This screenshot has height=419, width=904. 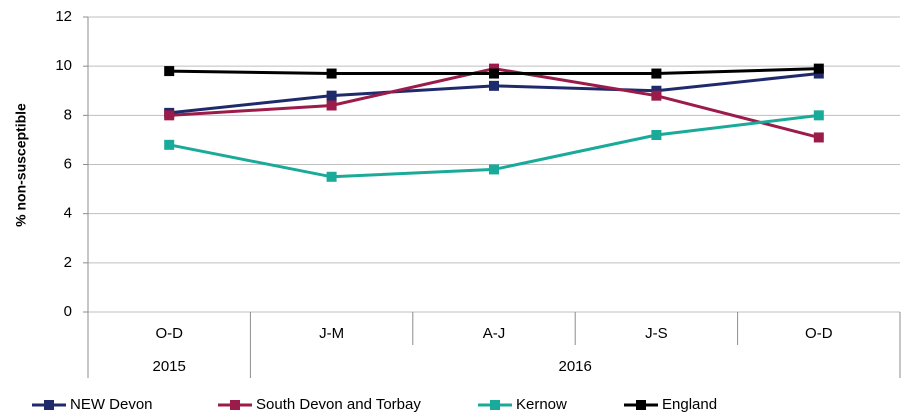 I want to click on y-tick-label: 10, so click(x=63, y=65).